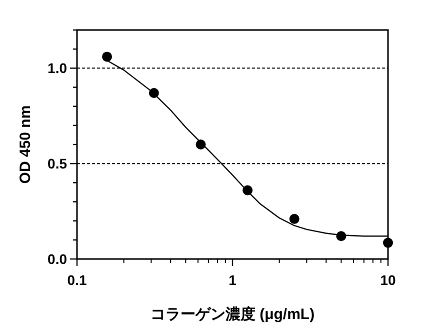 This screenshot has height=336, width=438. I want to click on y-tick-label: 1.0, so click(58, 68).